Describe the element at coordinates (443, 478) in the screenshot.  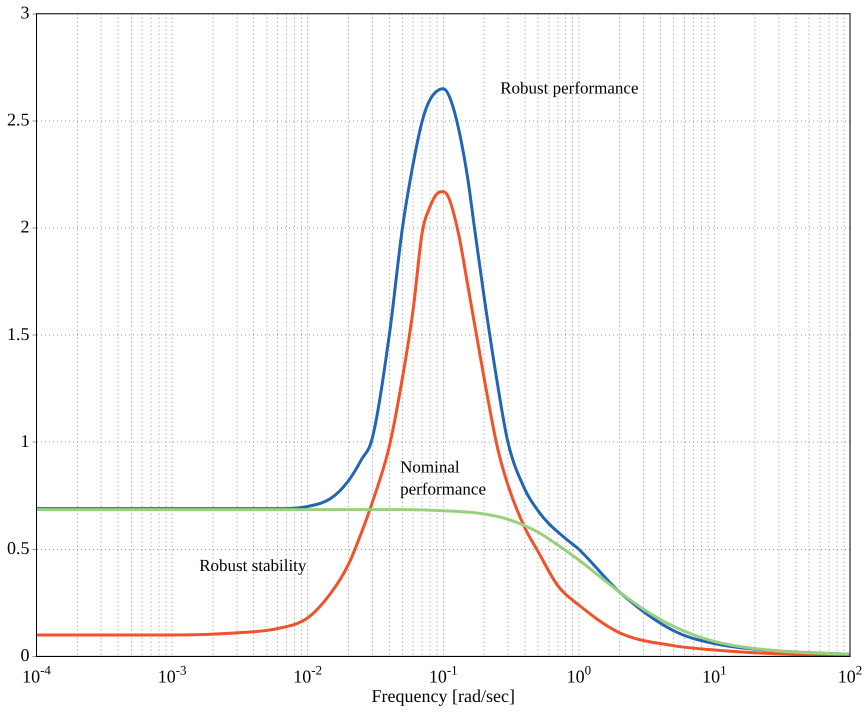
I see `annotation: Nominal performance` at that location.